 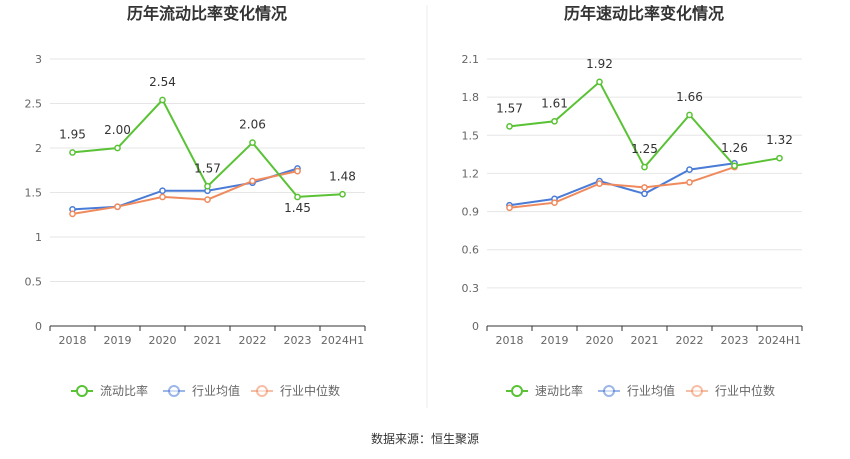 What do you see at coordinates (471, 59) in the screenshot?
I see `y-tick-label: 2.1` at bounding box center [471, 59].